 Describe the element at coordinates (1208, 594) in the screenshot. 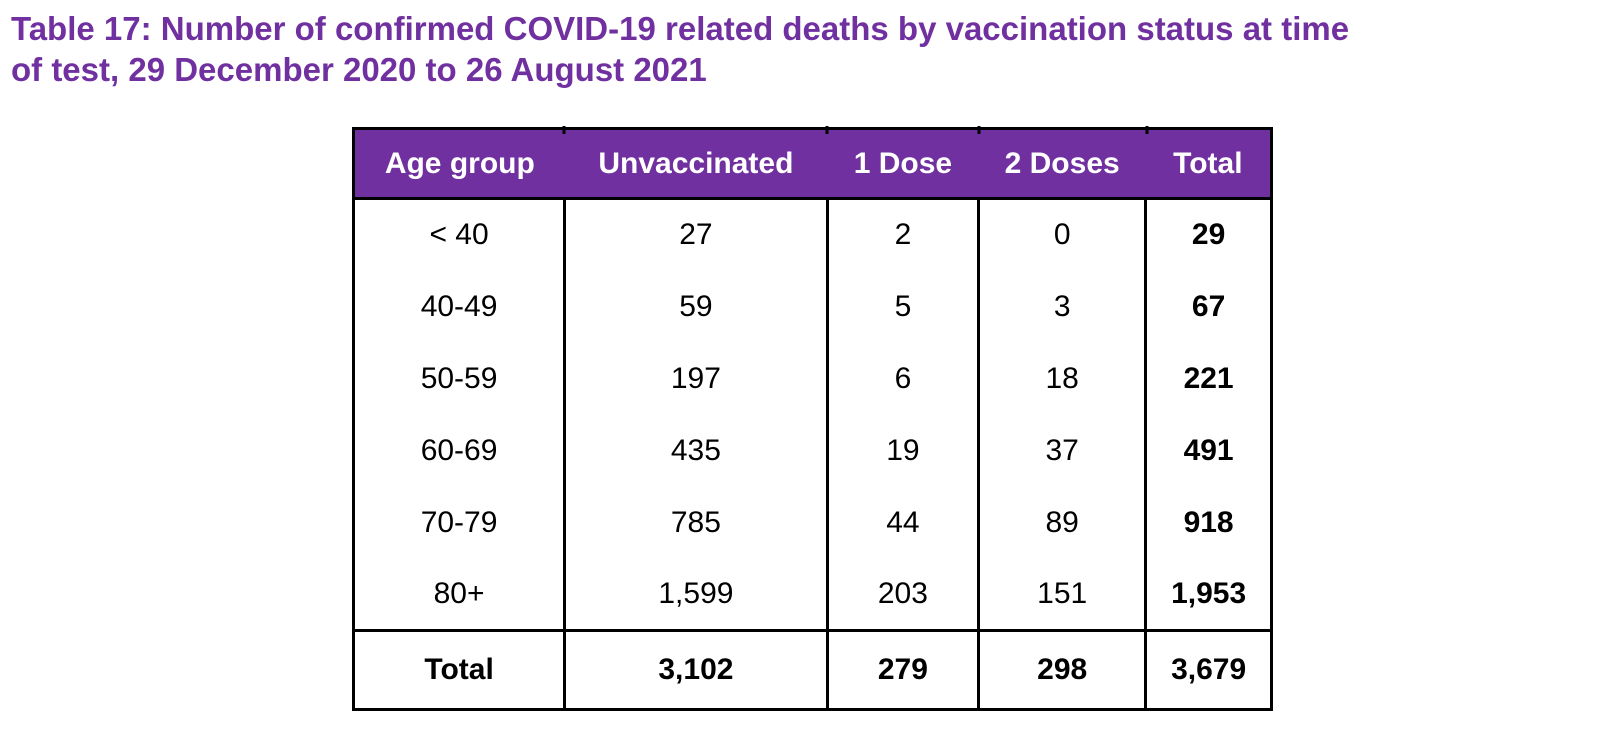

I see `value-cell: 1,953` at that location.